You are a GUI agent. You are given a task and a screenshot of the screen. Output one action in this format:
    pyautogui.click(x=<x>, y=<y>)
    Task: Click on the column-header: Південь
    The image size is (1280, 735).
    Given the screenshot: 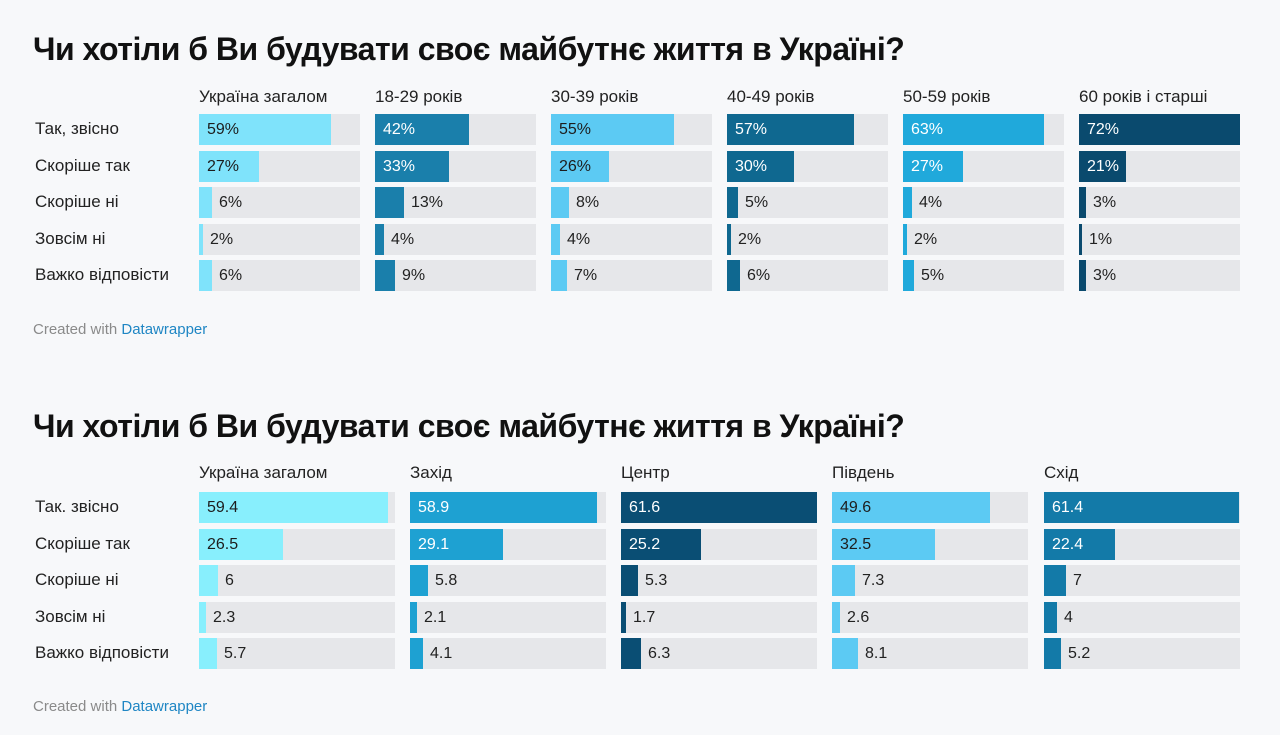 What is the action you would take?
    pyautogui.click(x=863, y=472)
    